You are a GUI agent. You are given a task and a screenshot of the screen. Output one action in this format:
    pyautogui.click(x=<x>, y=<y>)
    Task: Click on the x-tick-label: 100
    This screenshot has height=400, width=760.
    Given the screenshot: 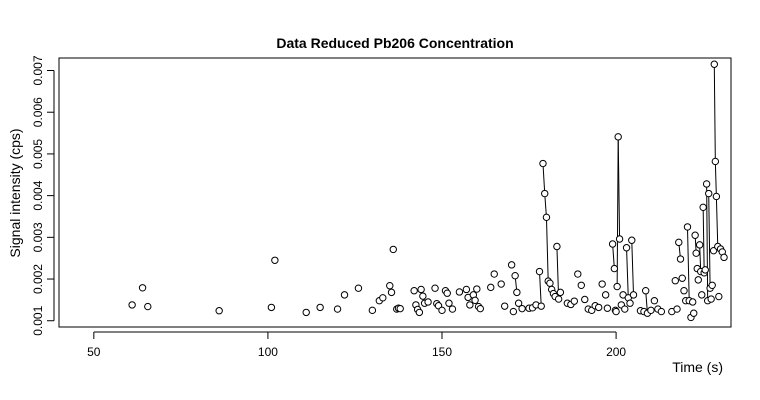 What is the action you would take?
    pyautogui.click(x=268, y=352)
    